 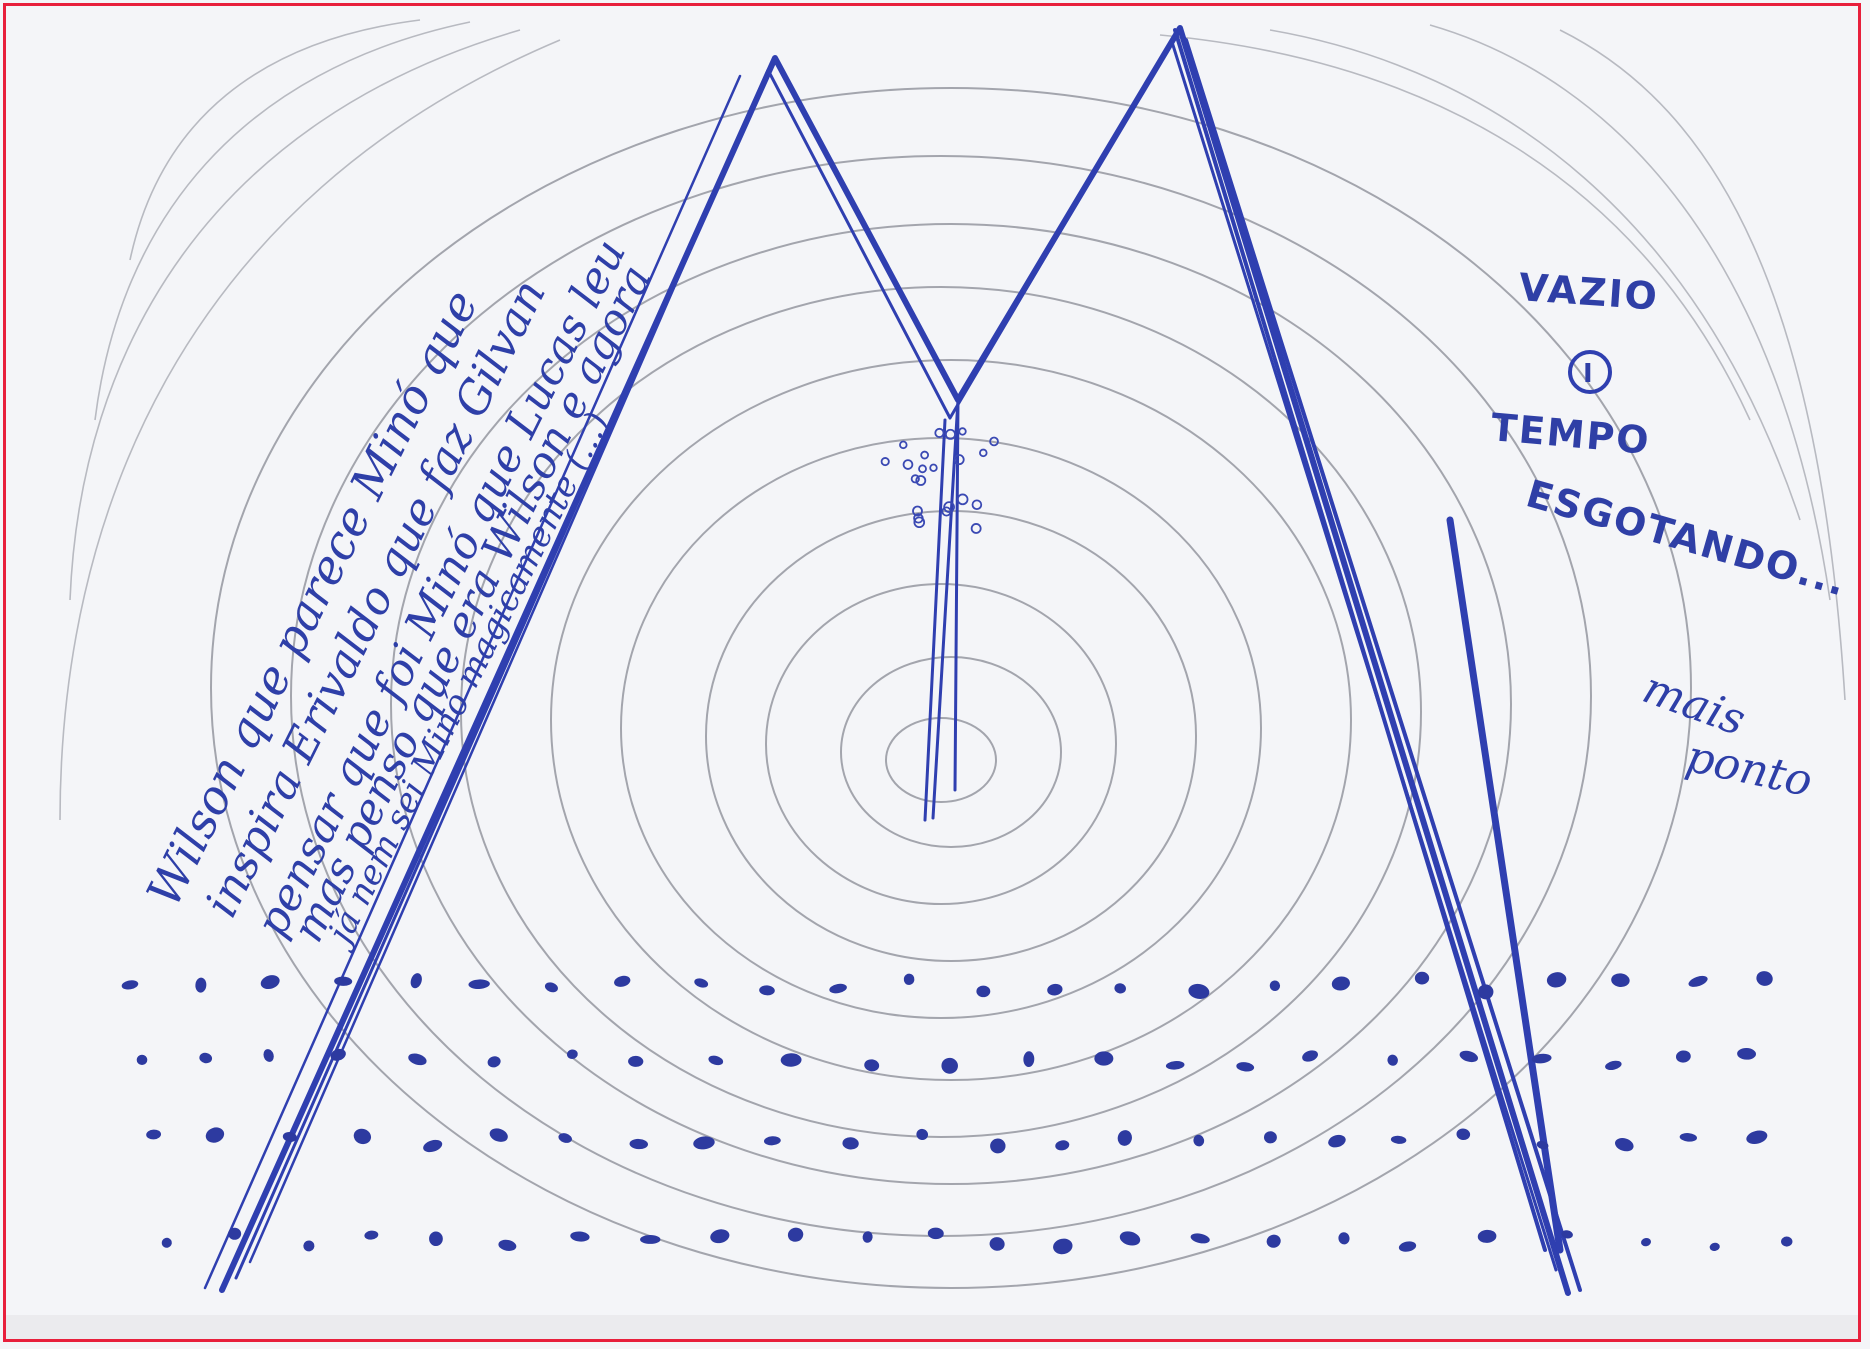 What do you see at coordinates (1570, 434) in the screenshot?
I see `note-tempo: TEMPO` at bounding box center [1570, 434].